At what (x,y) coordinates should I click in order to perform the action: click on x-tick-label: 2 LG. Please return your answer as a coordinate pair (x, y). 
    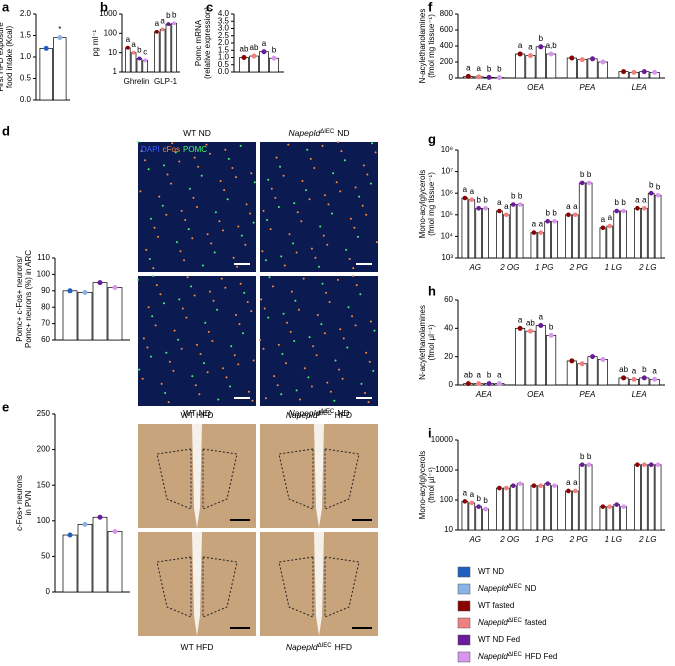
    Looking at the image, I should click on (647, 267).